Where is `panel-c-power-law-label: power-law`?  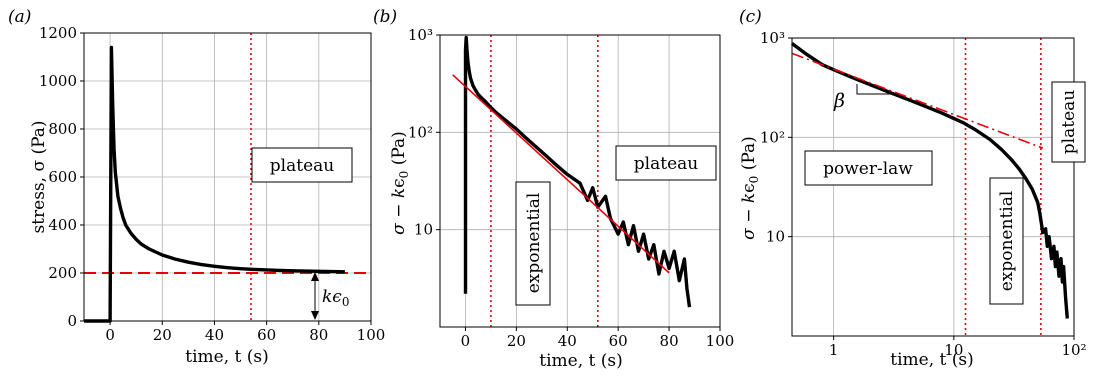 panel-c-power-law-label: power-law is located at coordinates (868, 169).